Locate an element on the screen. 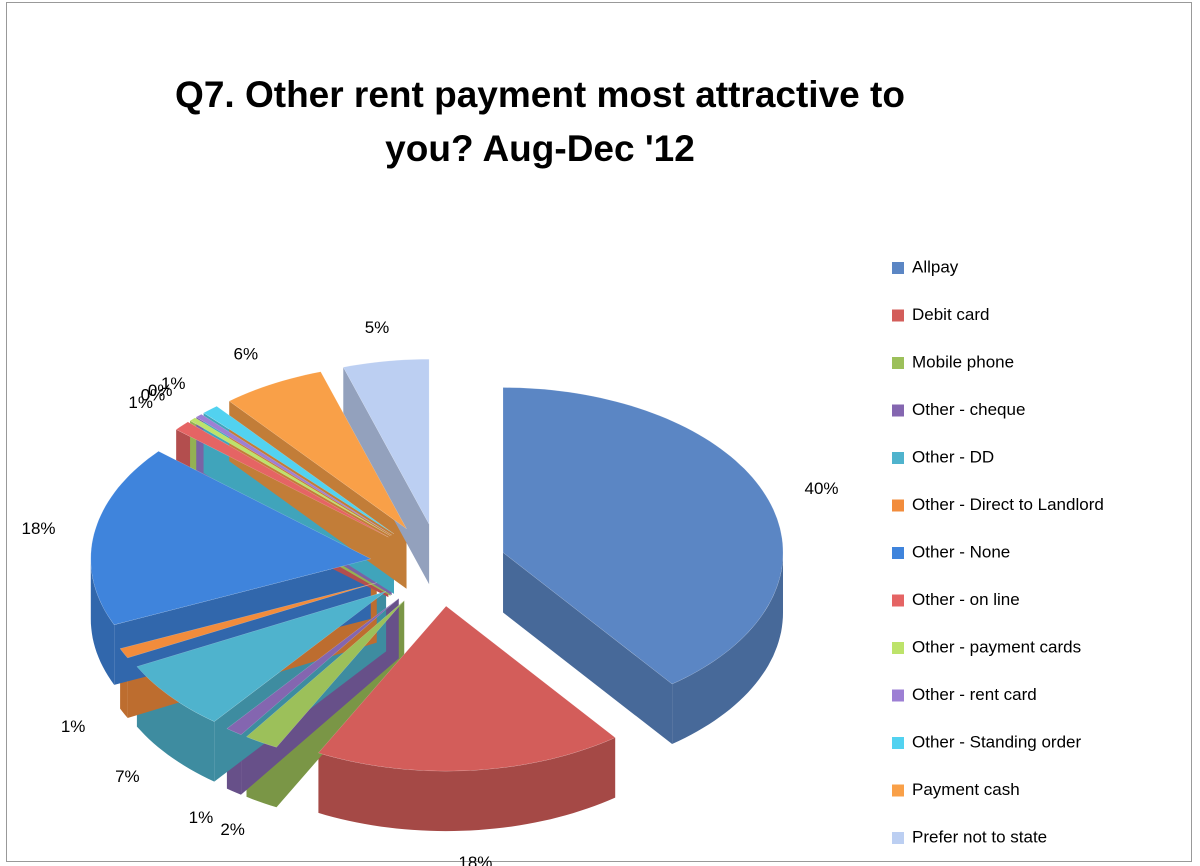  data-label: 7% is located at coordinates (127, 776).